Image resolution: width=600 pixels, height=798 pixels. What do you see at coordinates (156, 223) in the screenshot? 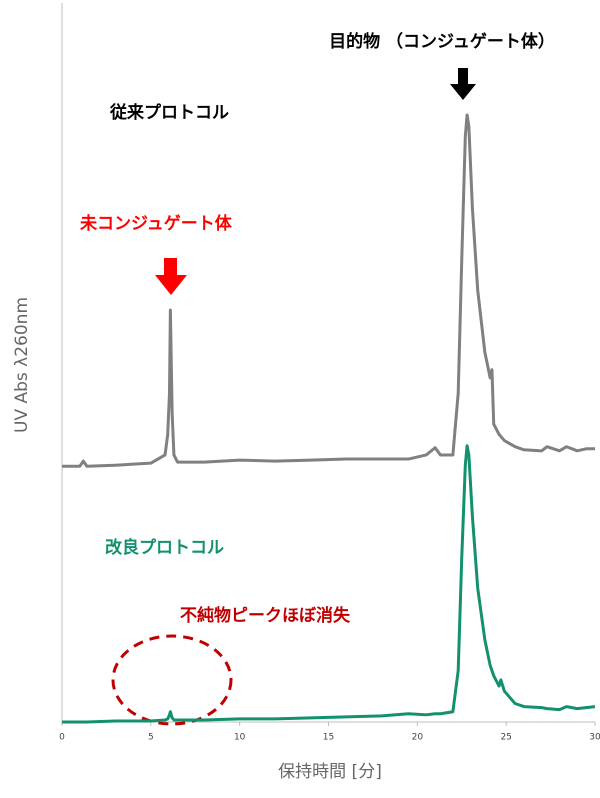
I see `annotation: 未コンジュゲート体` at bounding box center [156, 223].